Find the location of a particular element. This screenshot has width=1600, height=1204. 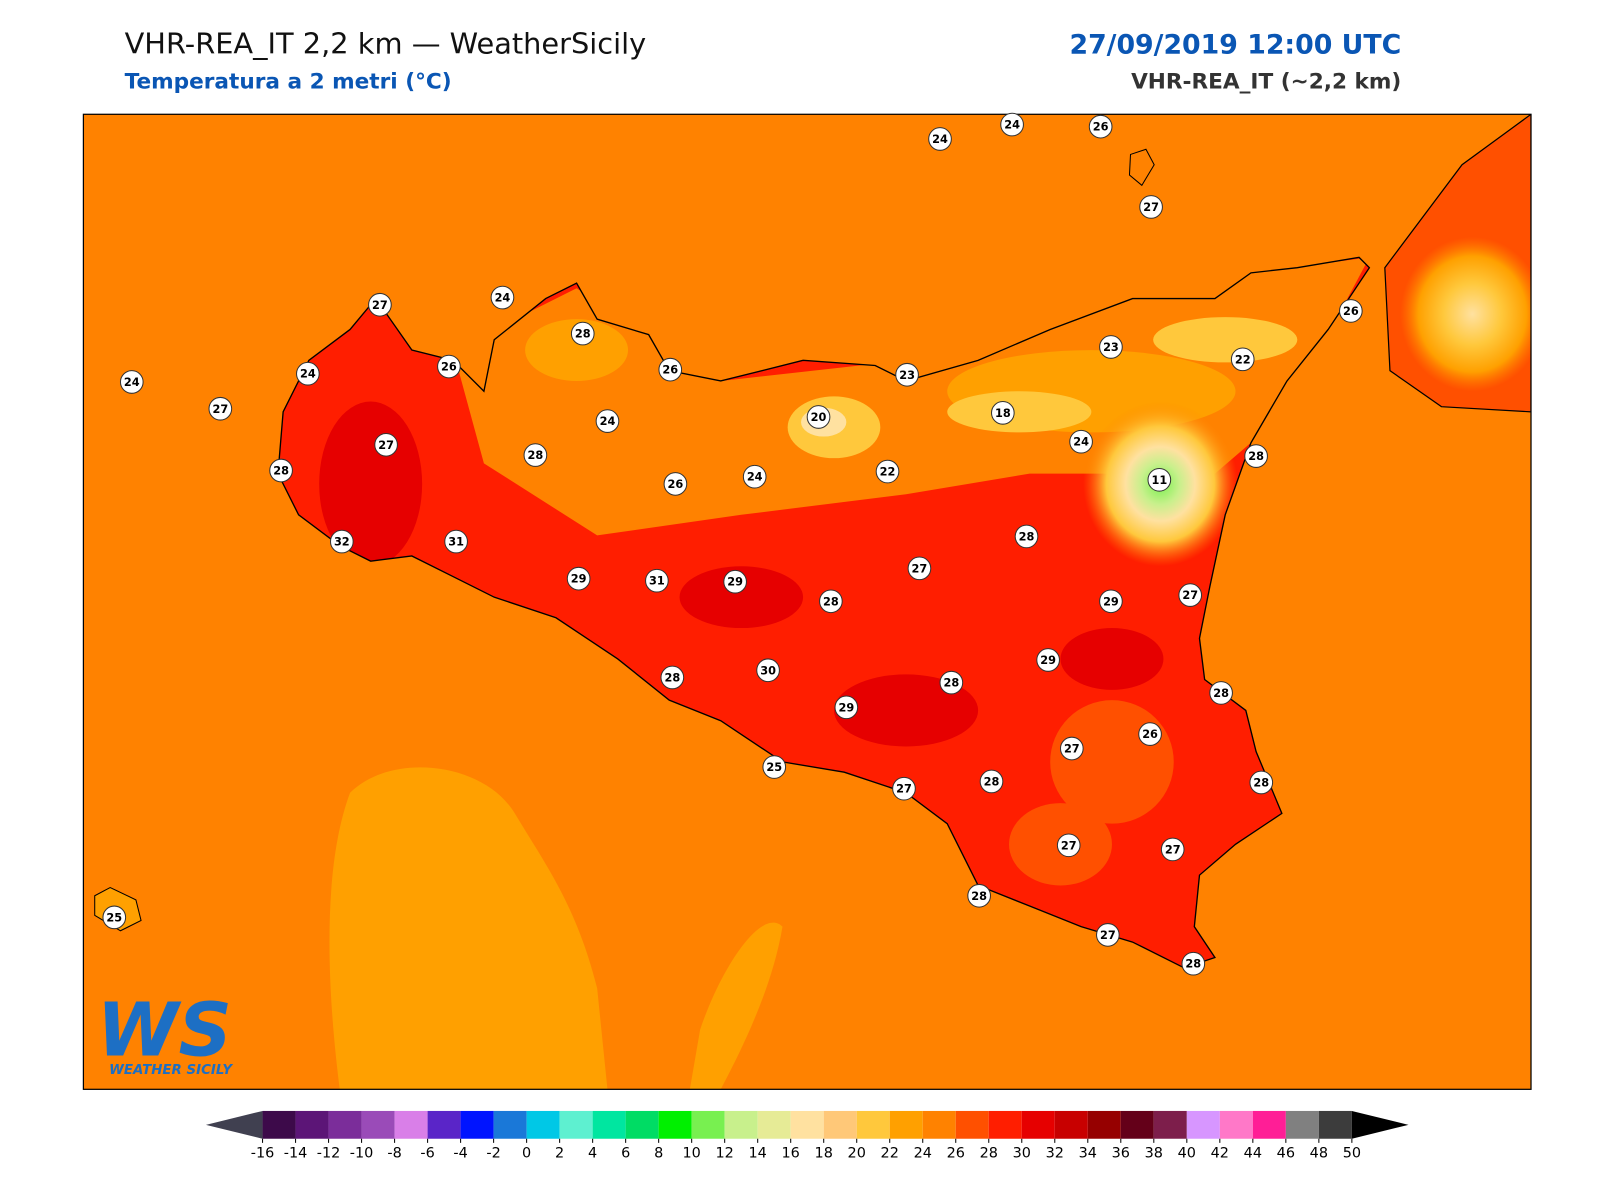

island is located at coordinates (1141, 167).